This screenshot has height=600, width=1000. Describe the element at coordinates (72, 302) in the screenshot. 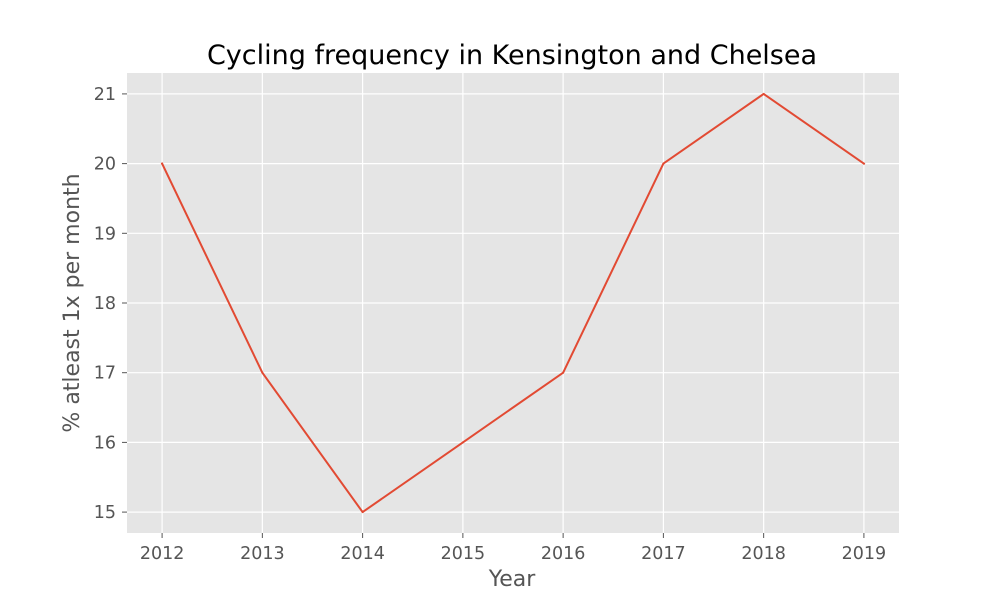

I see `y-axis-label: % atleast 1x per month` at that location.